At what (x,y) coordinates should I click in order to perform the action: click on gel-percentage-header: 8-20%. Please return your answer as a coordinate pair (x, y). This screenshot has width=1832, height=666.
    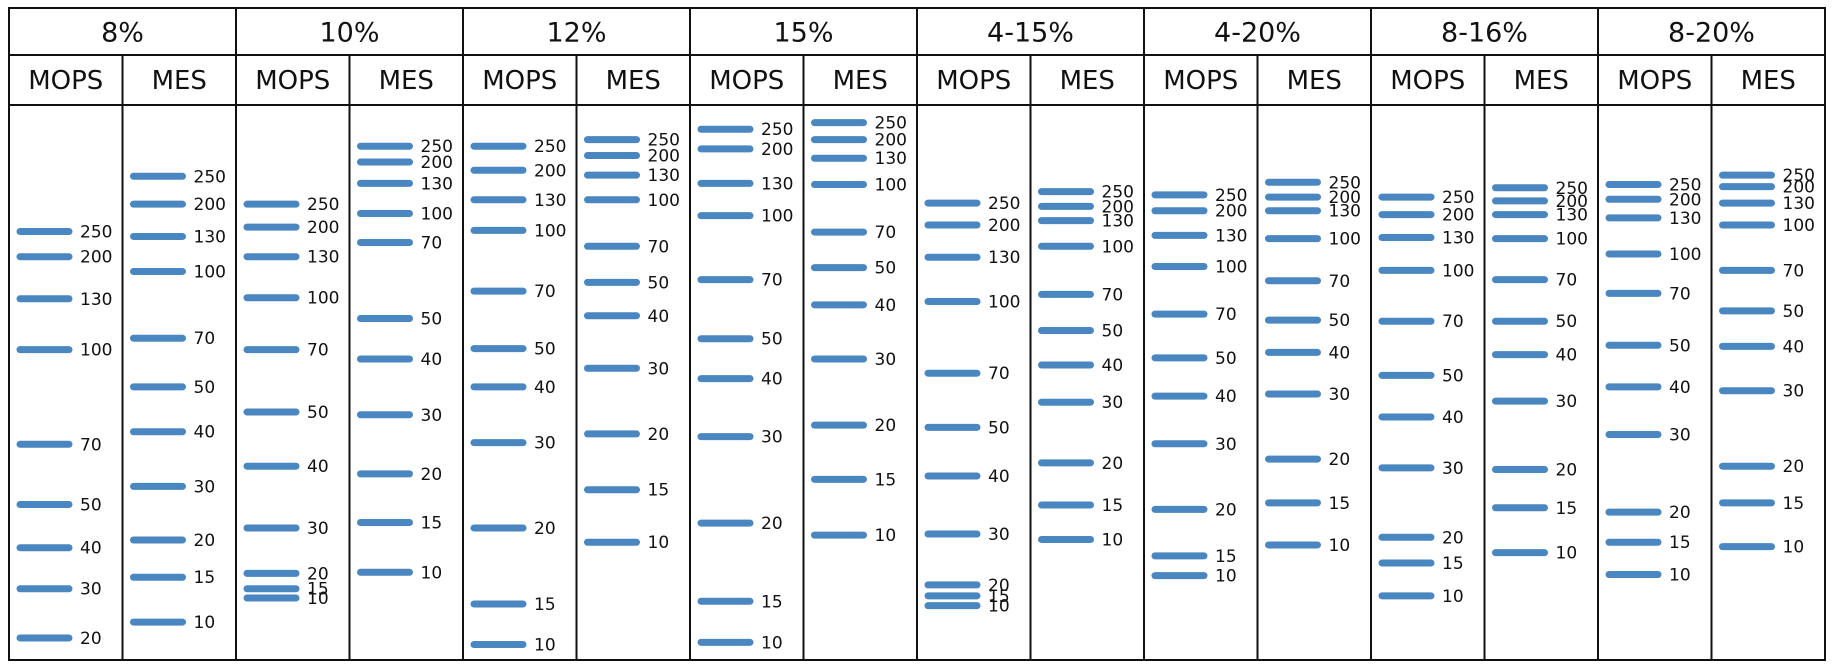
    Looking at the image, I should click on (1711, 33).